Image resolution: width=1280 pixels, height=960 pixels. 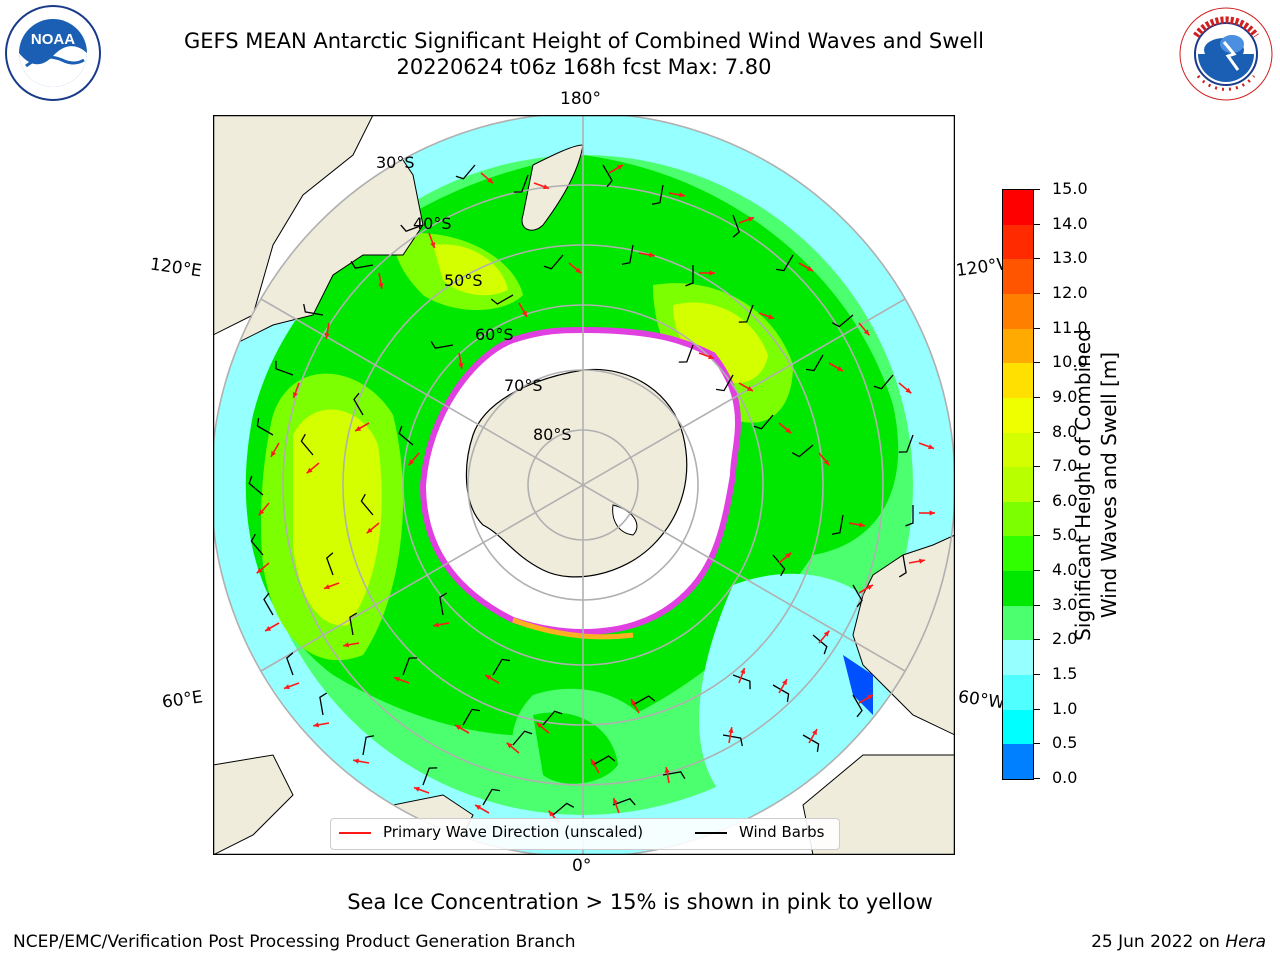 What do you see at coordinates (395, 162) in the screenshot?
I see `lat-label-30s: 30°S` at bounding box center [395, 162].